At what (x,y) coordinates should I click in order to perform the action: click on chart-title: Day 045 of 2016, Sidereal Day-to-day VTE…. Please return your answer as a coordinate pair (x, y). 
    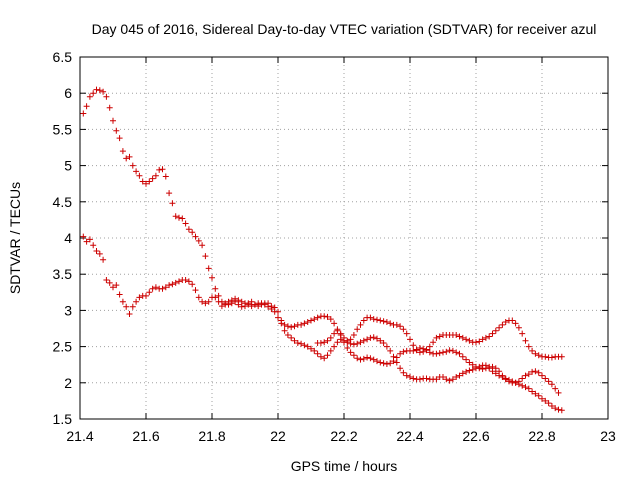
    Looking at the image, I should click on (344, 29).